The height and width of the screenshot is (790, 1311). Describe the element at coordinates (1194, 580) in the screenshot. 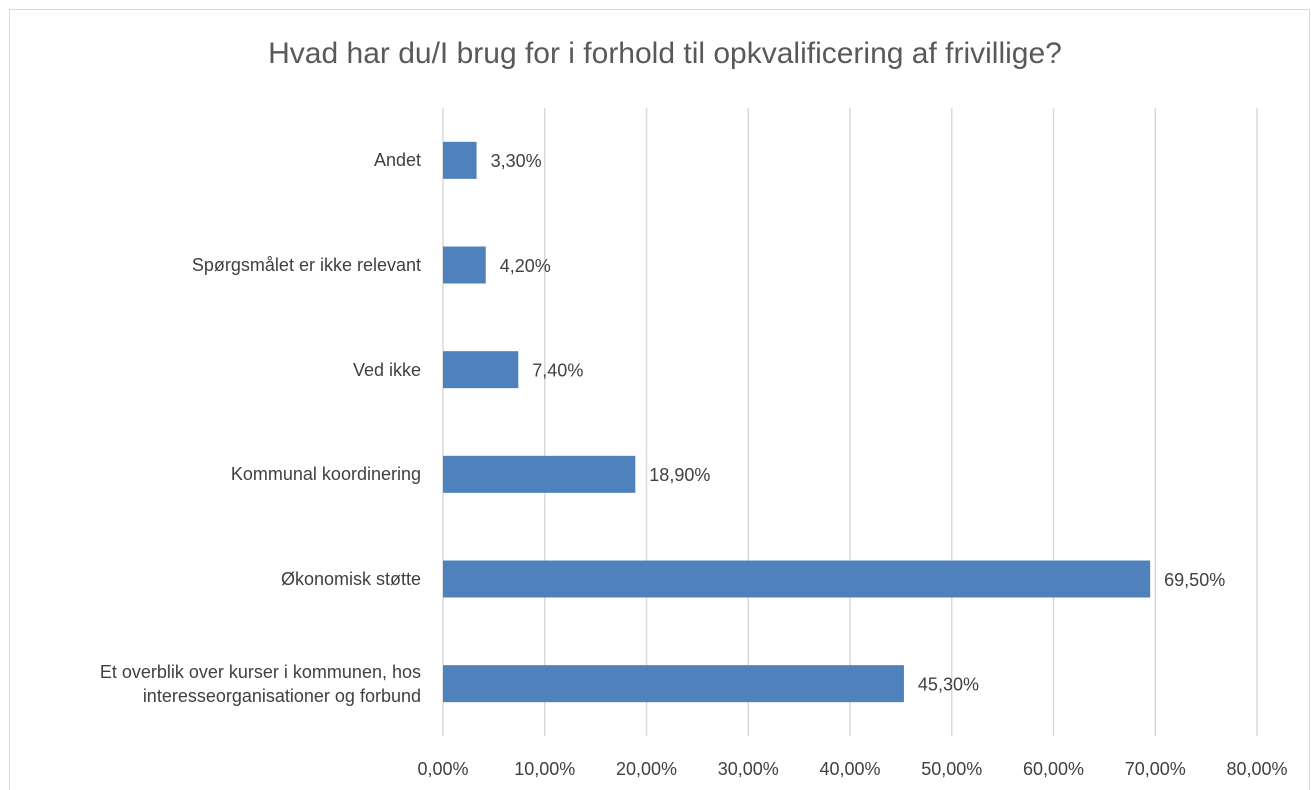

I see `data-label: 69,50%` at that location.